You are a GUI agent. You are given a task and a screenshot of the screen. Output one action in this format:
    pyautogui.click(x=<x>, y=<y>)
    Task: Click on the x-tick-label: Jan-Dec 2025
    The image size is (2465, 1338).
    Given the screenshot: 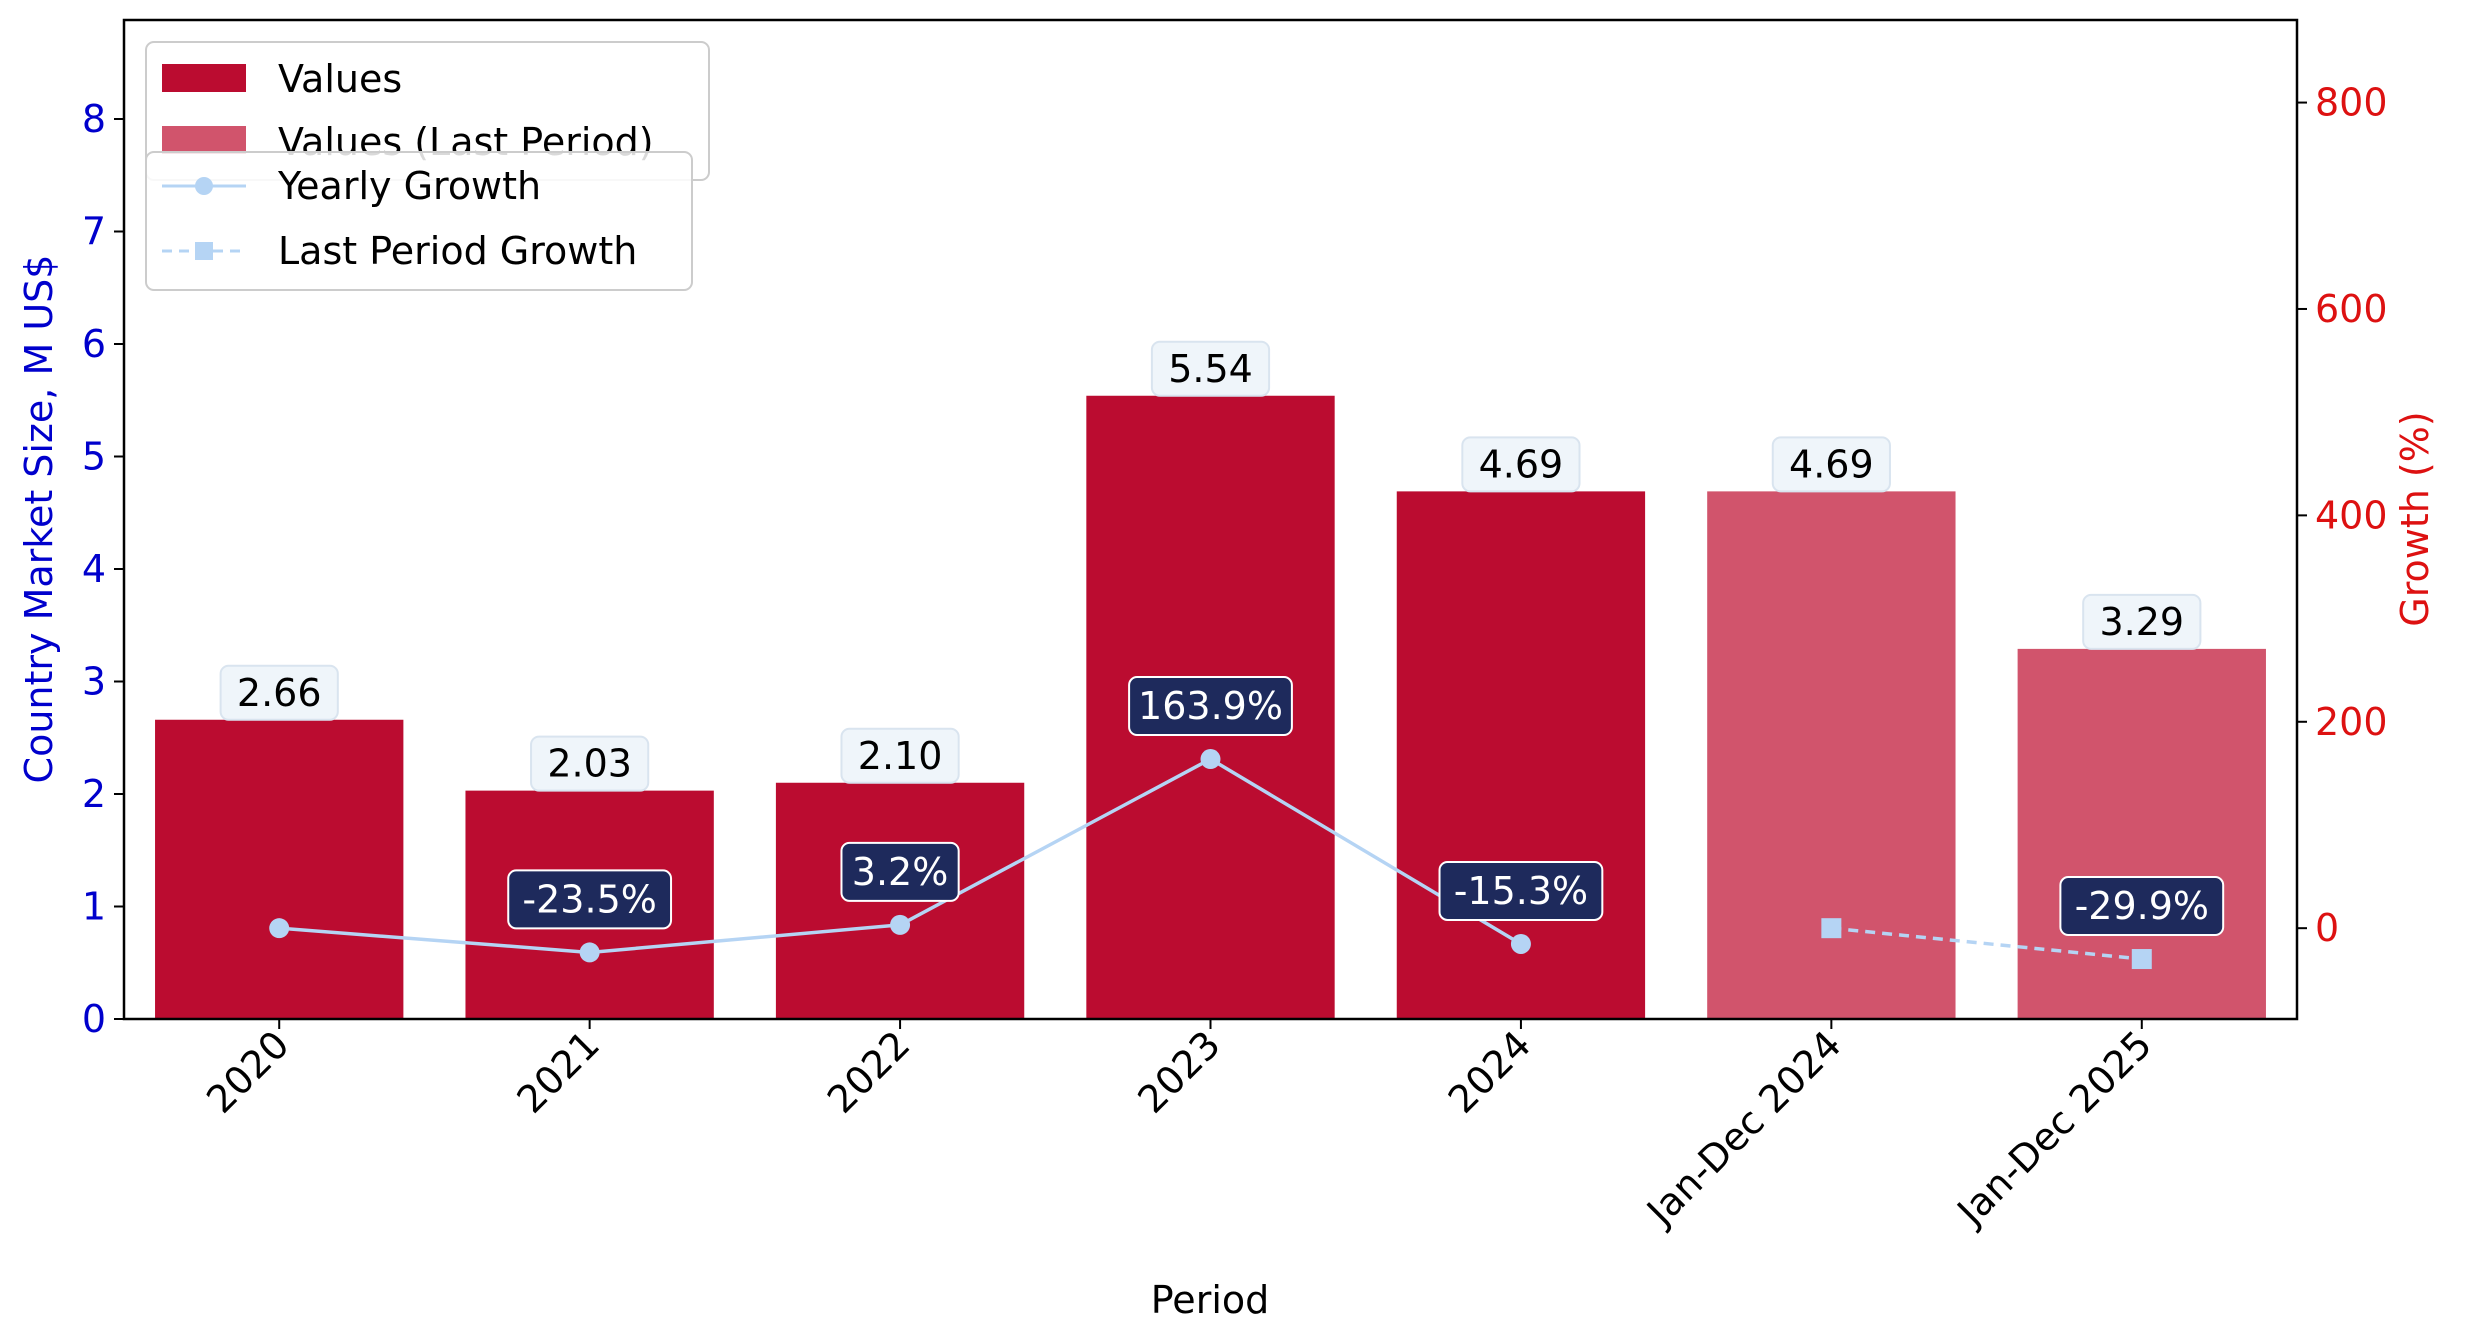 What is the action you would take?
    pyautogui.click(x=2054, y=1128)
    